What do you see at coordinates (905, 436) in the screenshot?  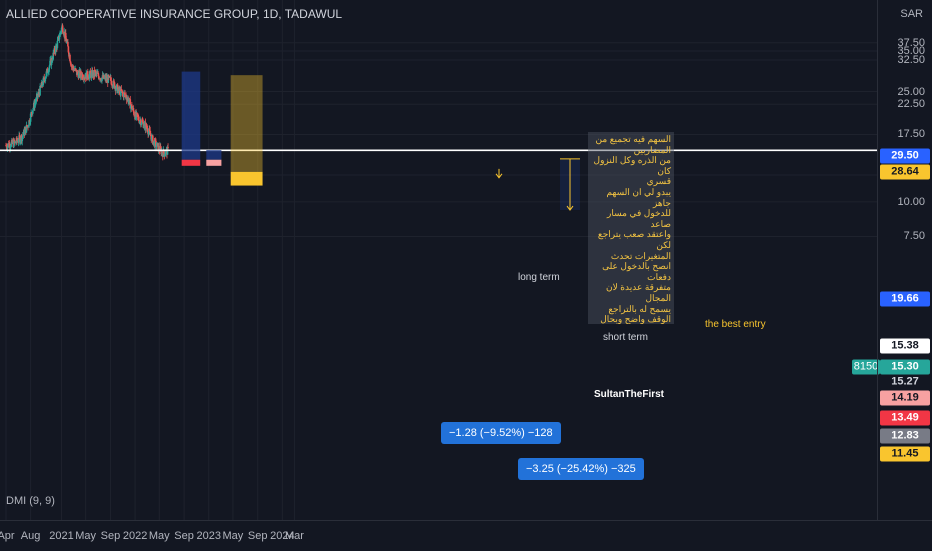 I see `price-label: 12.83` at bounding box center [905, 436].